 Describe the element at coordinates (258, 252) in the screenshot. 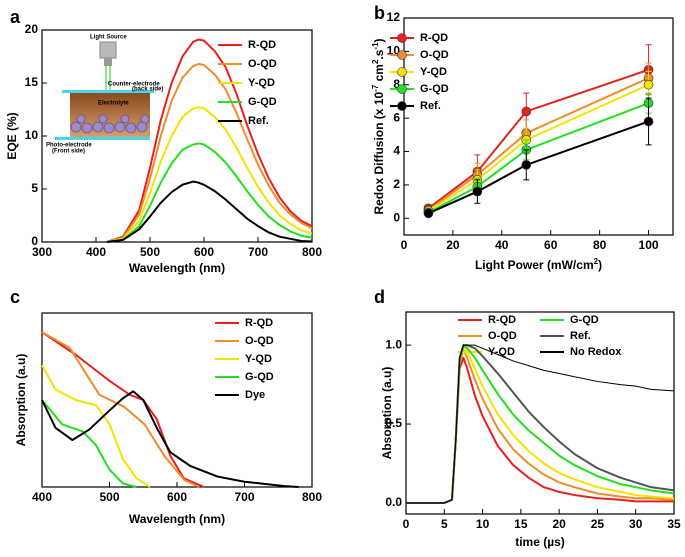

I see `x-tick-label: 700` at that location.